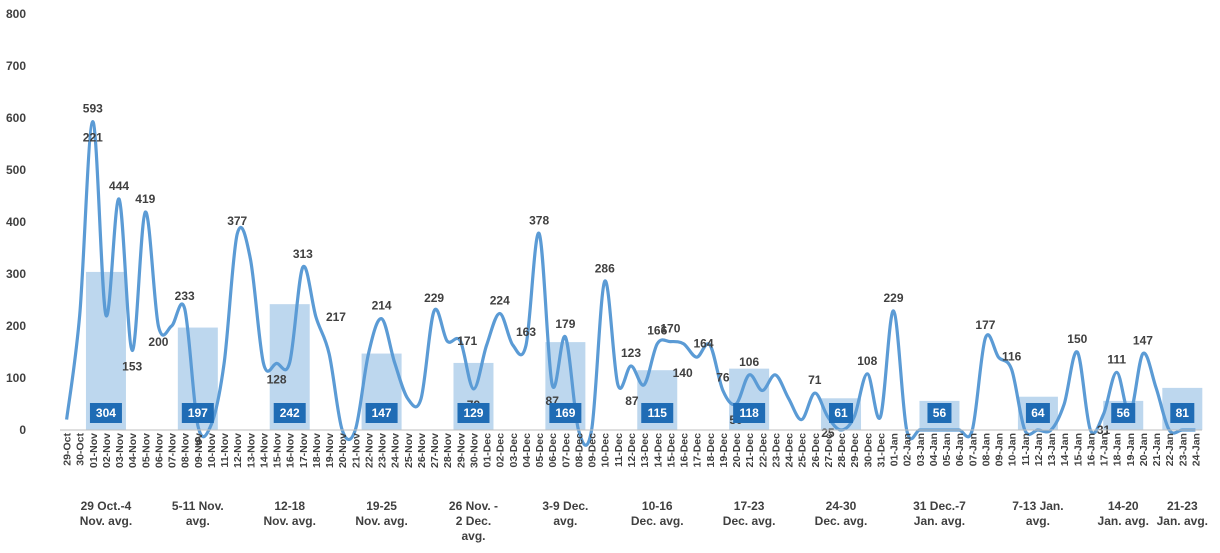 This screenshot has height=553, width=1220. What do you see at coordinates (526, 332) in the screenshot?
I see `daily-value-label: 163` at bounding box center [526, 332].